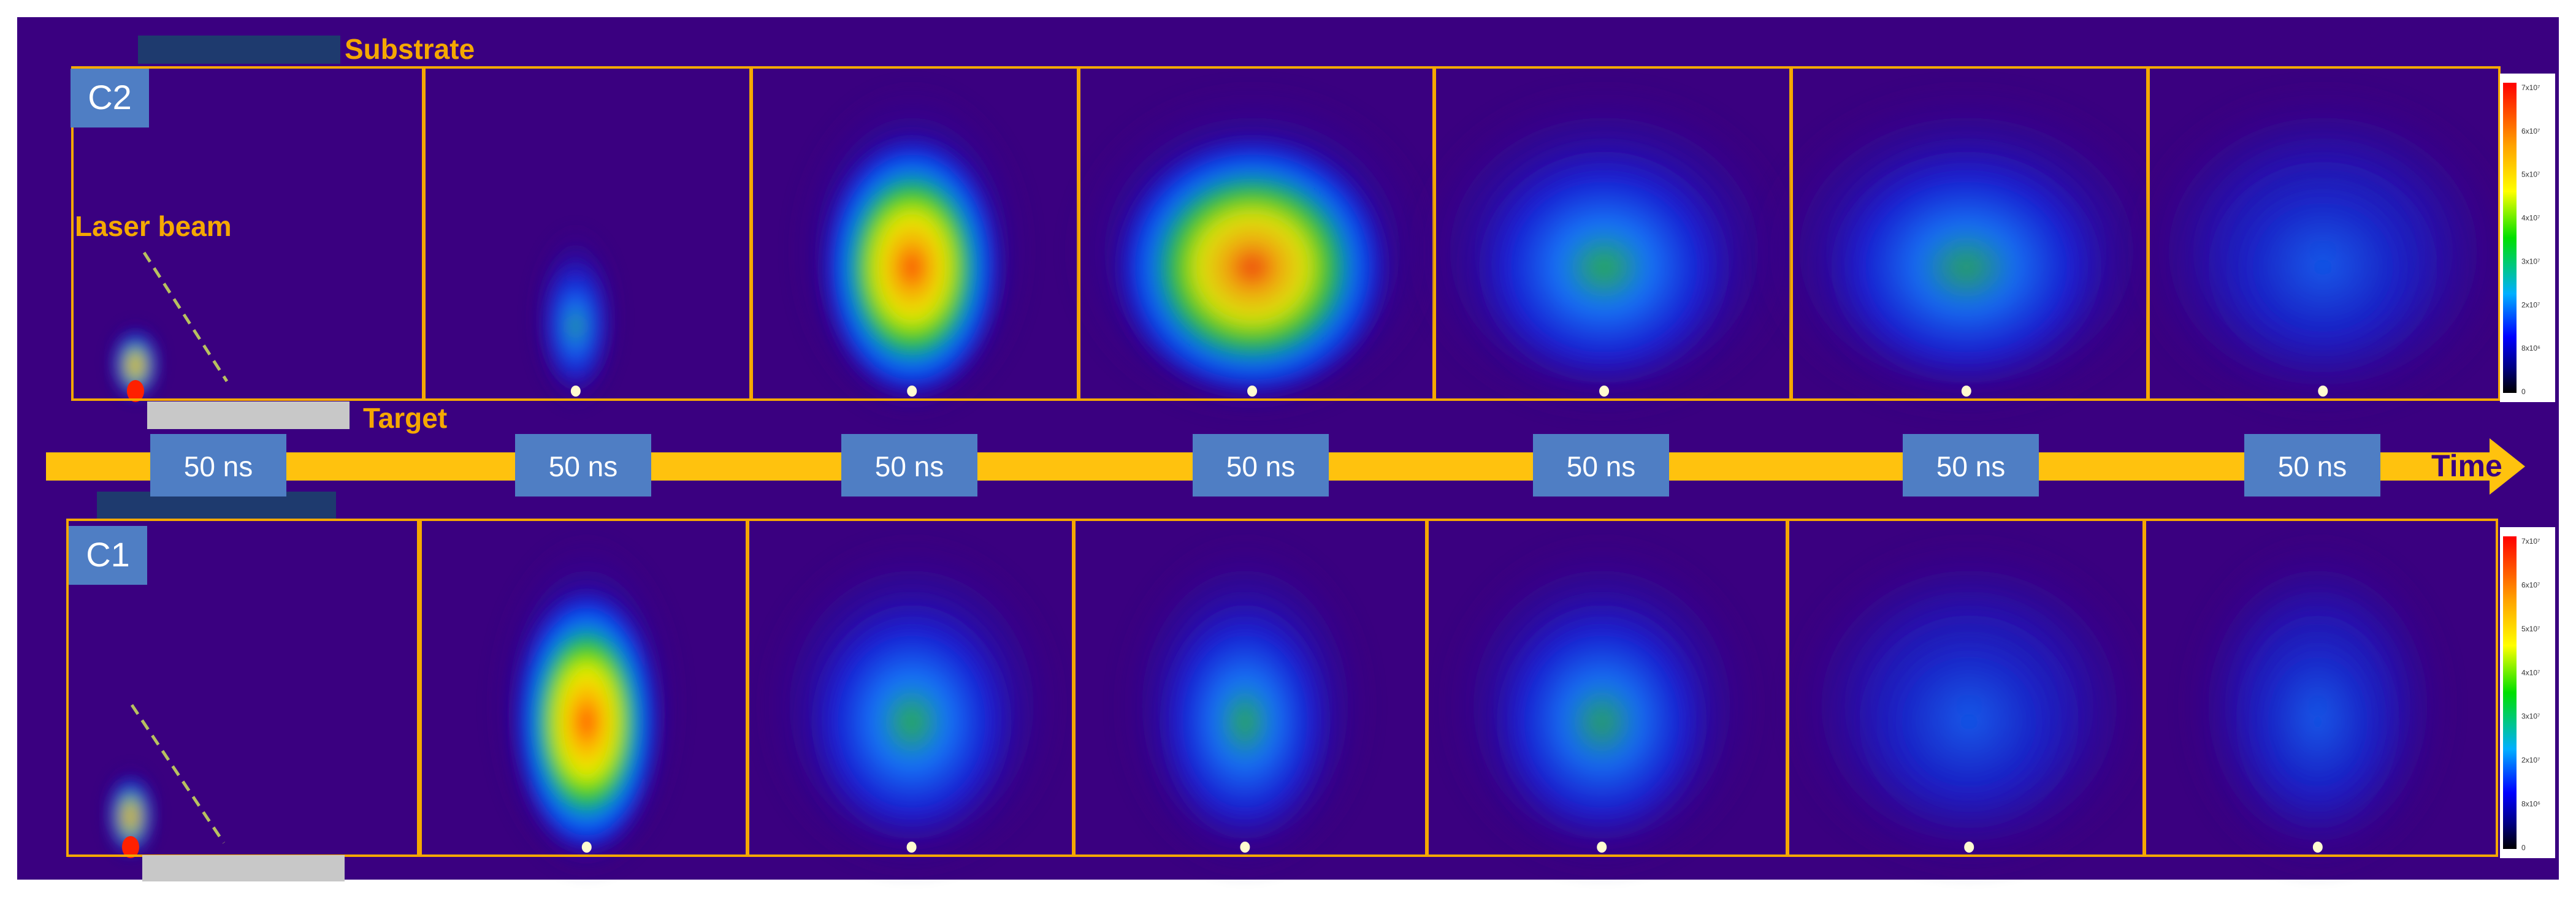 This screenshot has height=898, width=2576. I want to click on interval-label-7: 50 ns, so click(2312, 466).